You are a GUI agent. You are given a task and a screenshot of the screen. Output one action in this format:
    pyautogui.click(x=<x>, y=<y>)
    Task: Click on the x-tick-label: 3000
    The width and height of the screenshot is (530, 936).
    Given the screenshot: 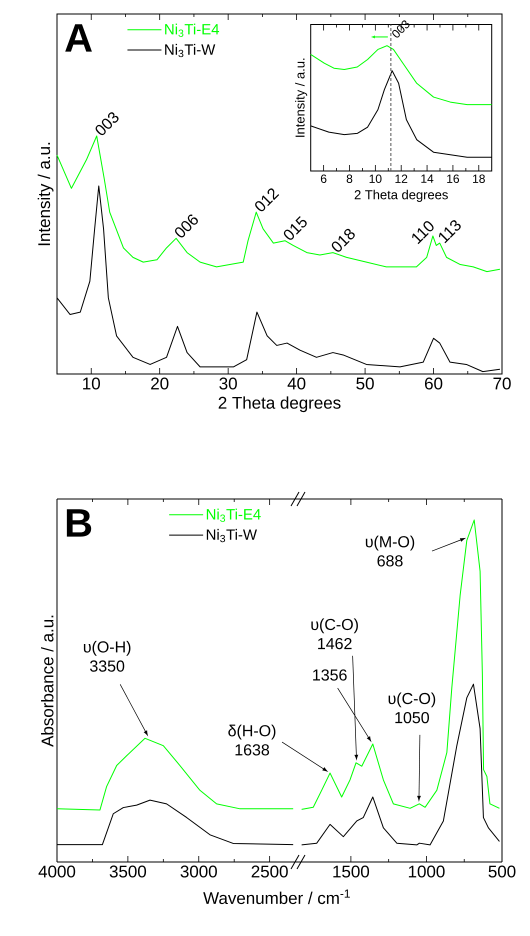 What is the action you would take?
    pyautogui.click(x=198, y=872)
    